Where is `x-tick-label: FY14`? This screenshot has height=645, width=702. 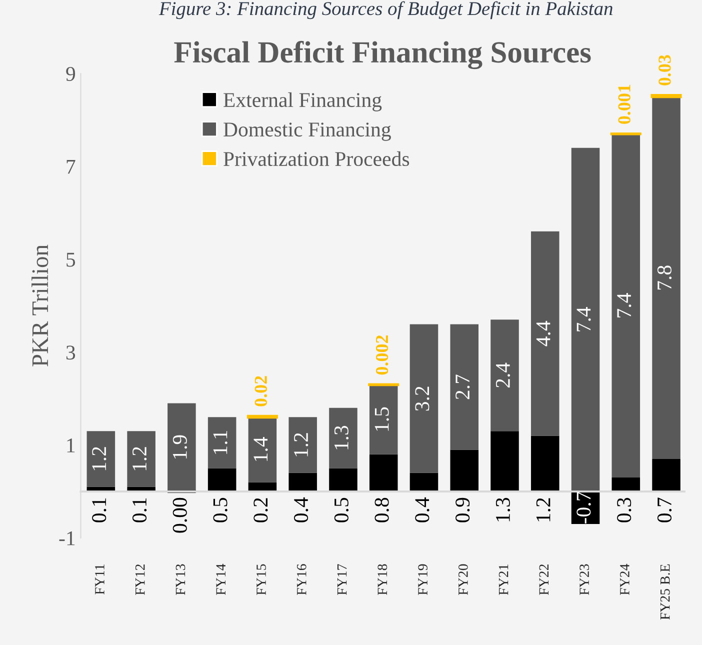
x-tick-label: FY14 is located at coordinates (221, 579).